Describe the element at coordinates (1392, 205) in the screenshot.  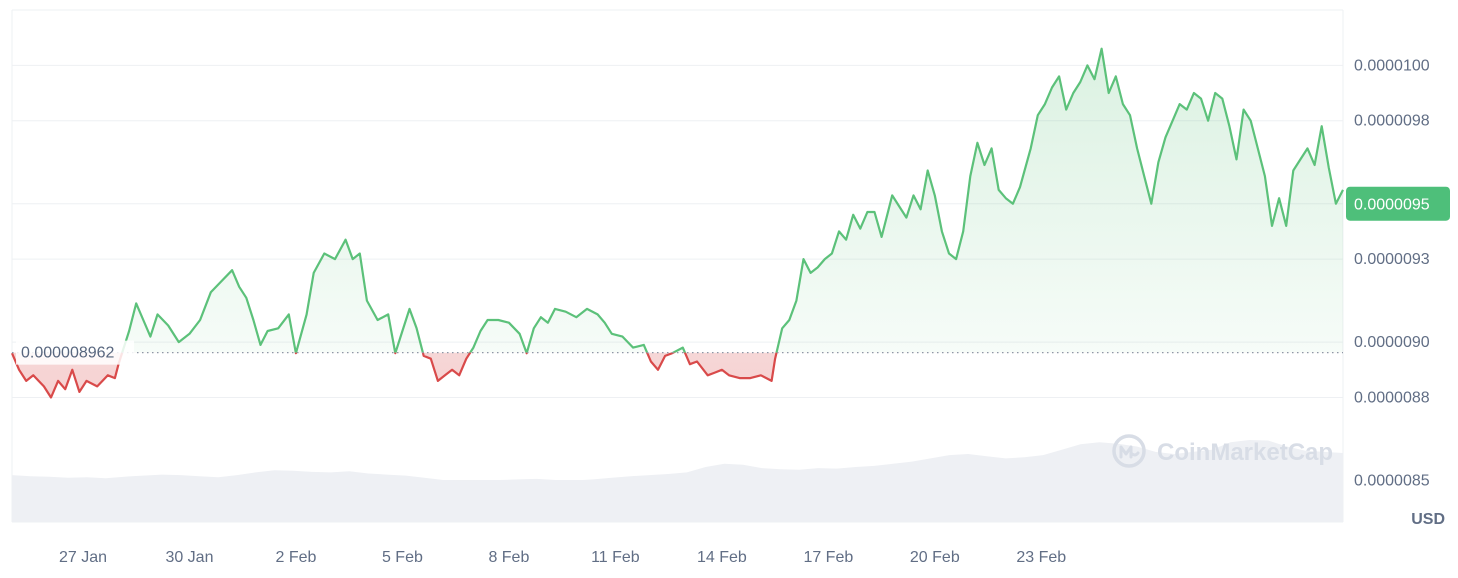
I see `current-price-label: 0.0000095` at that location.